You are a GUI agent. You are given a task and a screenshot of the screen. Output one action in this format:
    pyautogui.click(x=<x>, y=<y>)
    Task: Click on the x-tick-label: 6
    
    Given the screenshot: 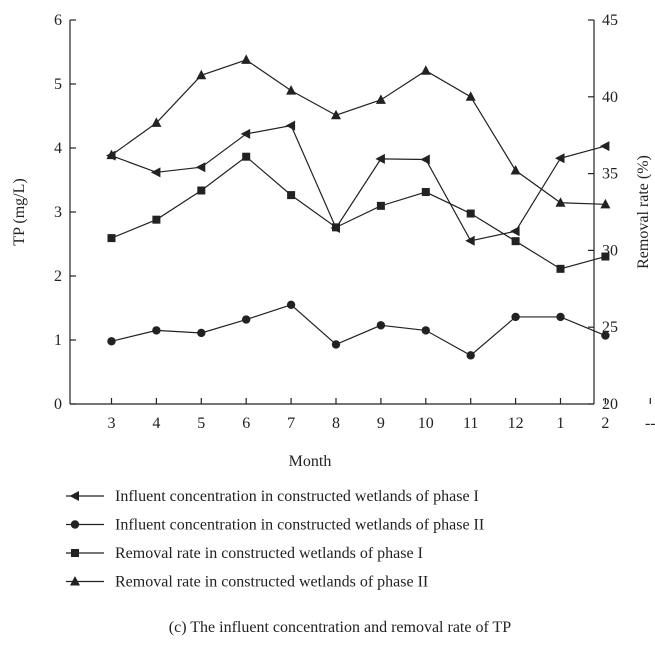 What is the action you would take?
    pyautogui.click(x=246, y=423)
    